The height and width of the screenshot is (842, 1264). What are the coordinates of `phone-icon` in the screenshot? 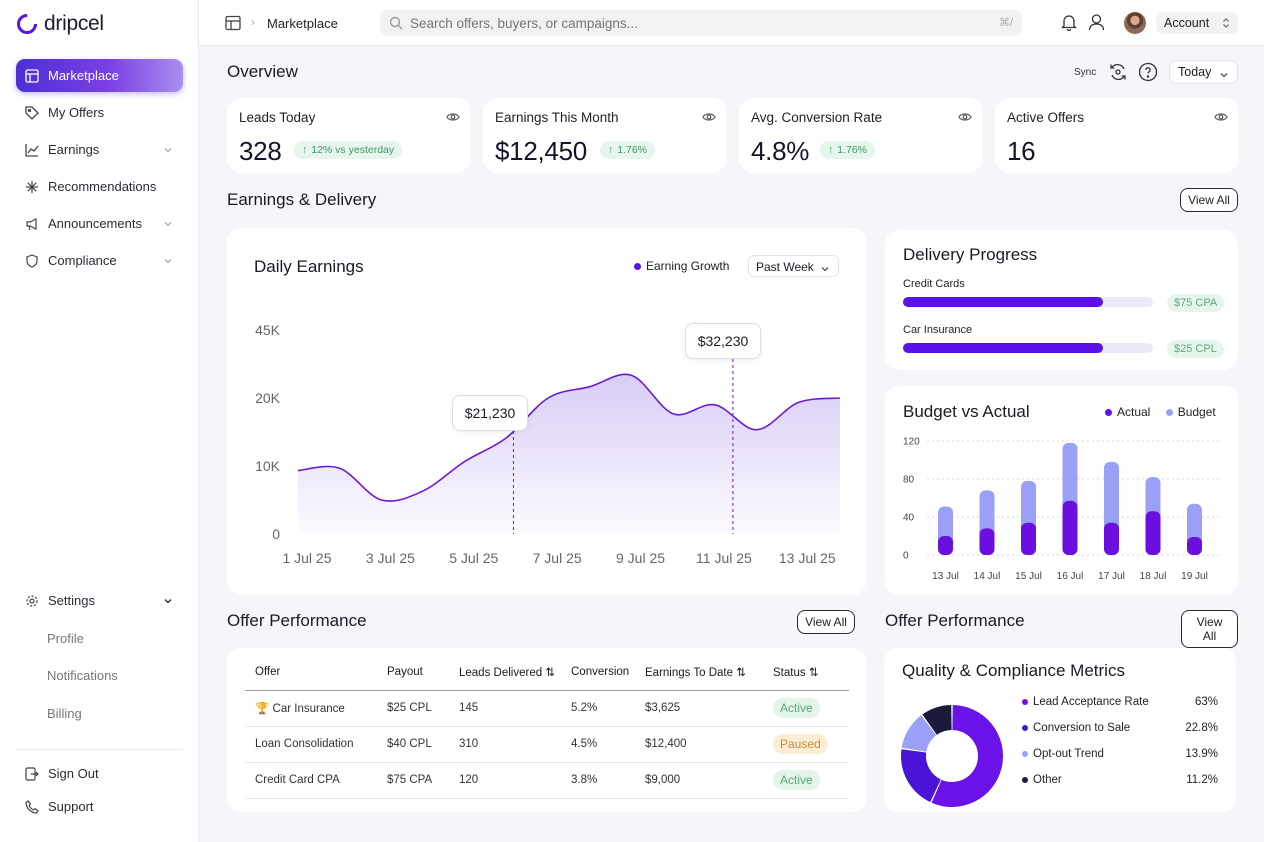 It's located at (32, 807).